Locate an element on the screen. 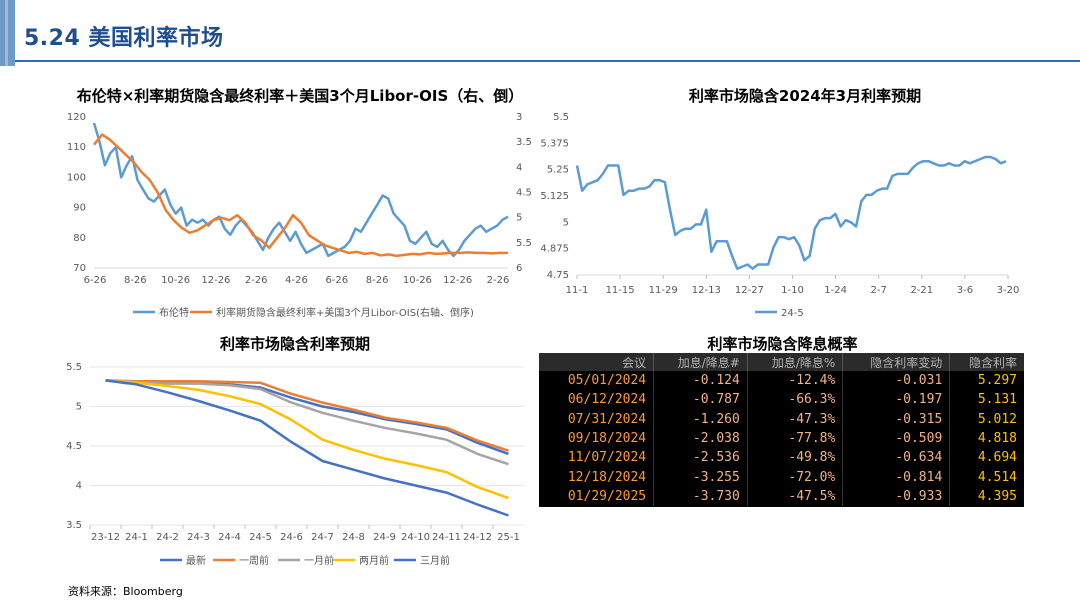 This screenshot has height=608, width=1080. table-row: 07/31/2024 -1.260 -47.3% -0.315 5.012 is located at coordinates (781, 419).